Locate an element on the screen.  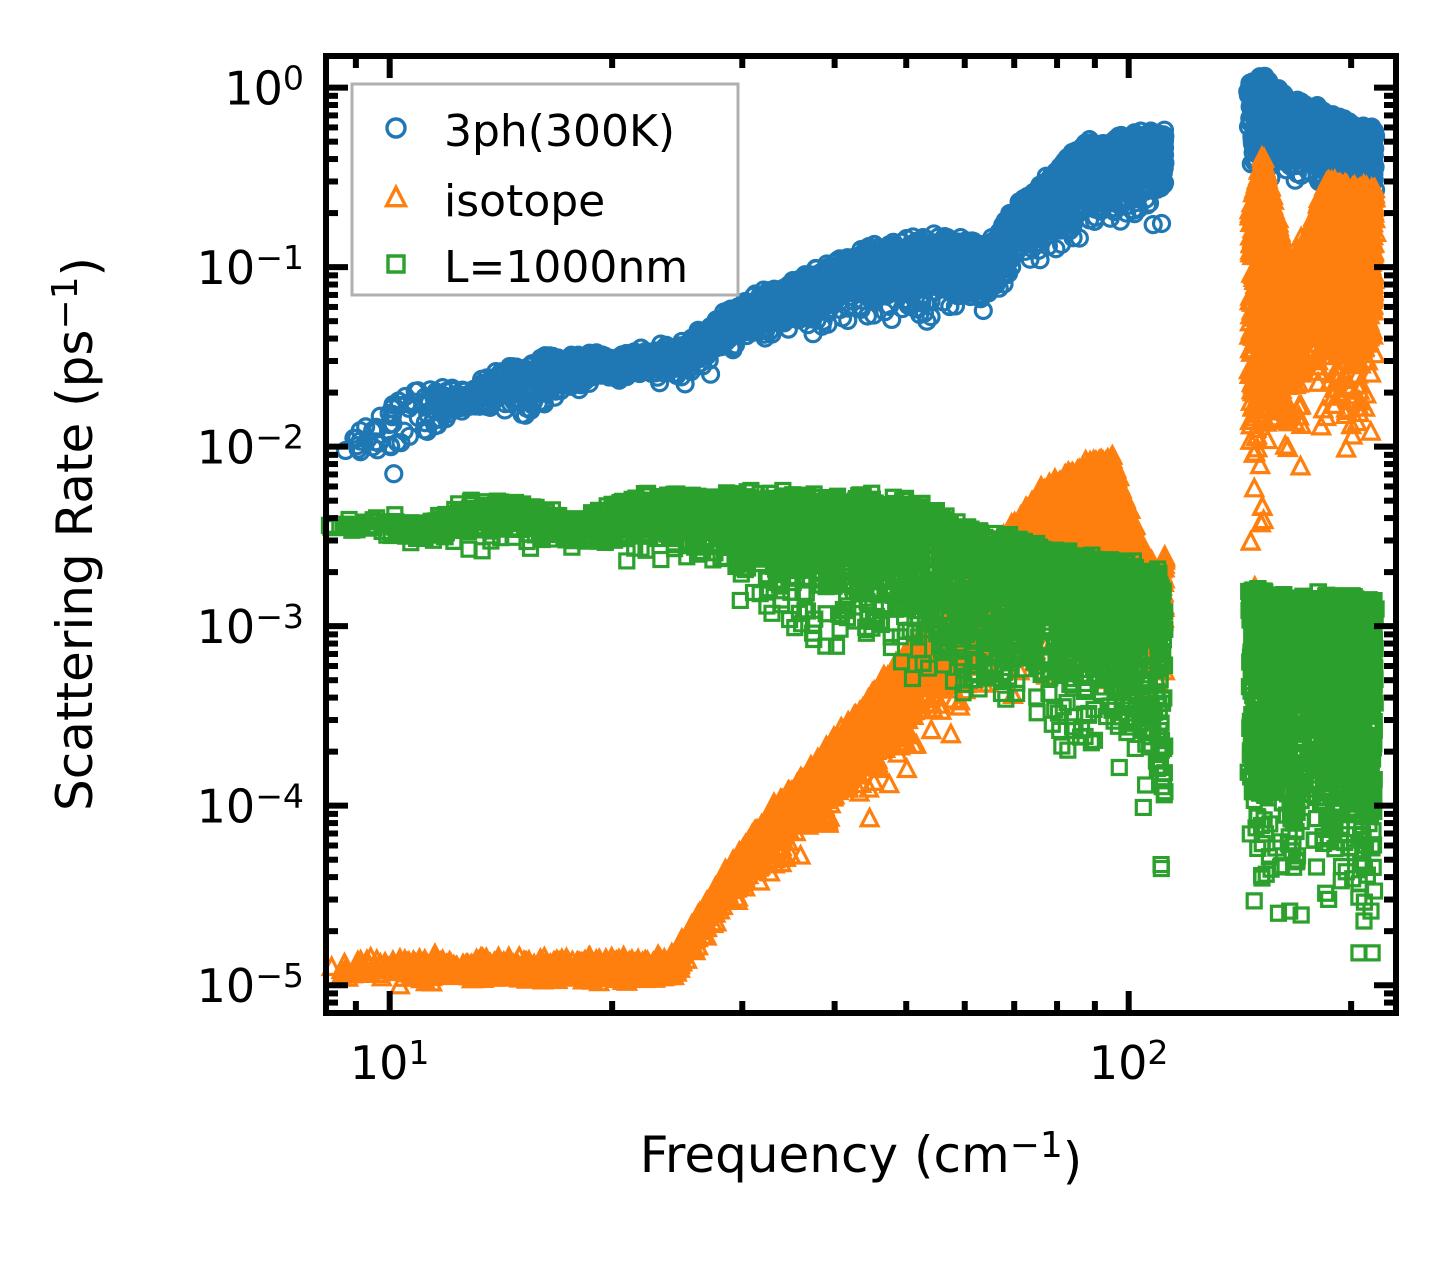
y-axis-tick-labels: 10⁰ 10⁻¹ 10⁻² 10⁻³ 10⁻⁴ 10⁻⁵ is located at coordinates (250, 535).